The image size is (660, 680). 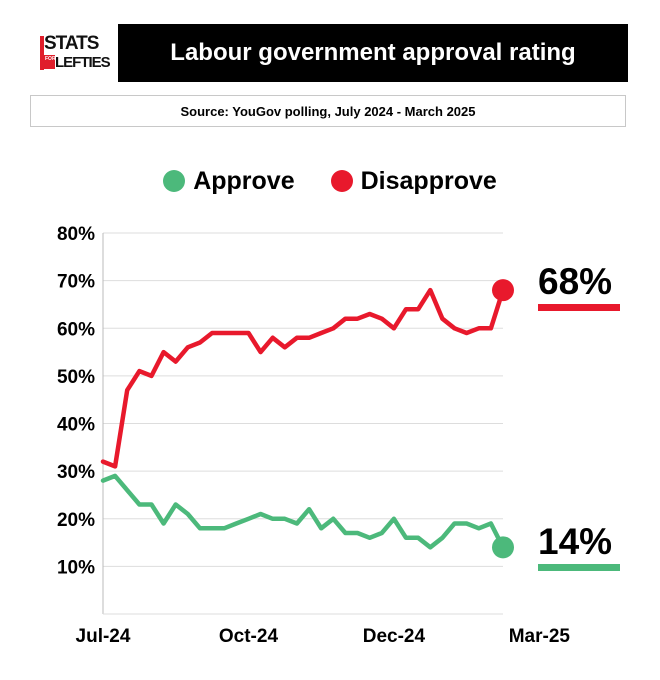 I want to click on y-tick-label: 70%, so click(x=76, y=282).